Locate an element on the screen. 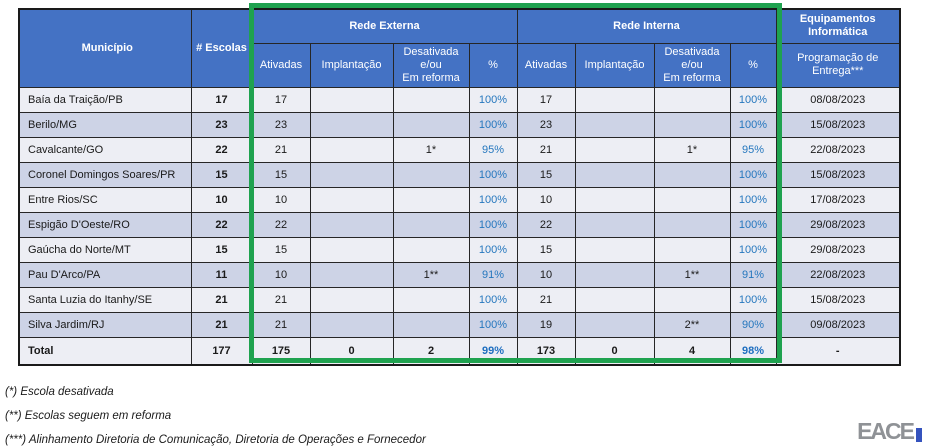  col-header-ext-pct: % is located at coordinates (493, 65).